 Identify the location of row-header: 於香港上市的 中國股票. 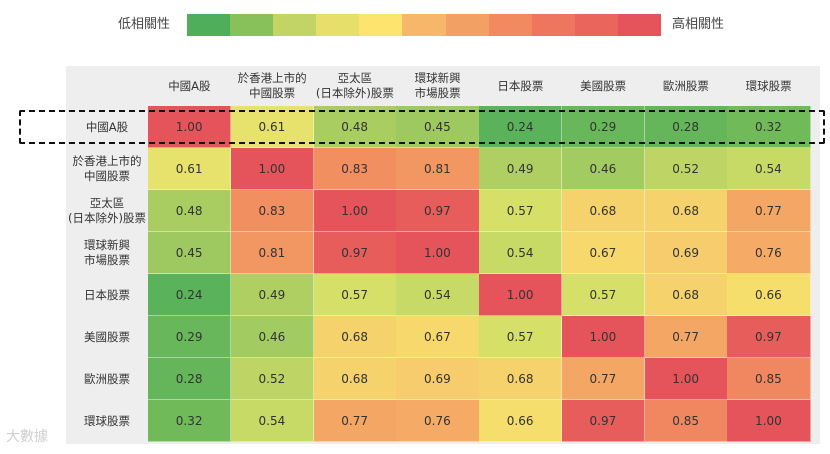
(107, 168).